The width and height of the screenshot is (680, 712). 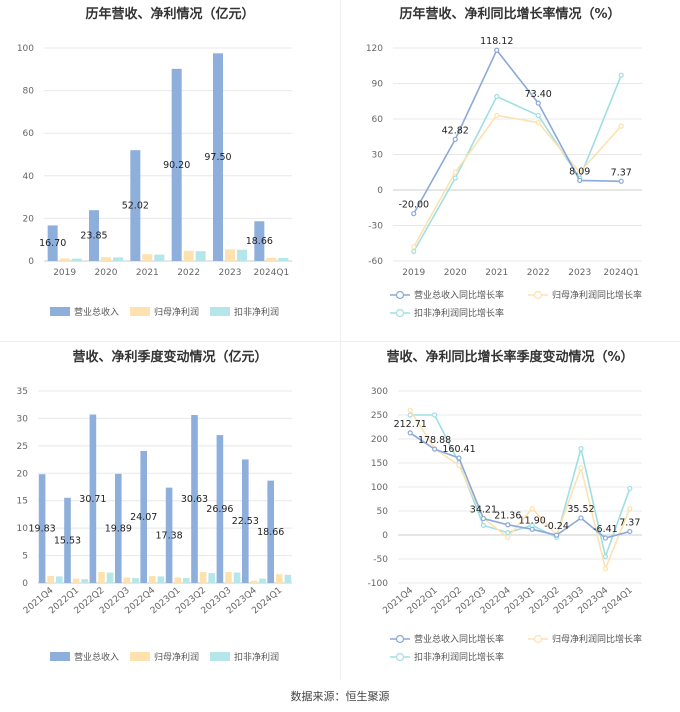 I want to click on data-label: -6.41, so click(x=605, y=529).